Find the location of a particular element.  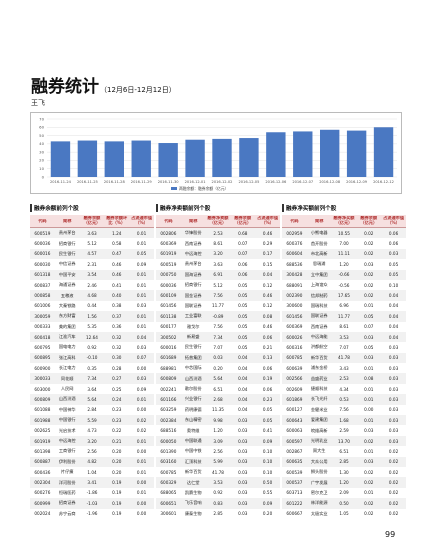

table-cell: 600418 is located at coordinates (42, 337).